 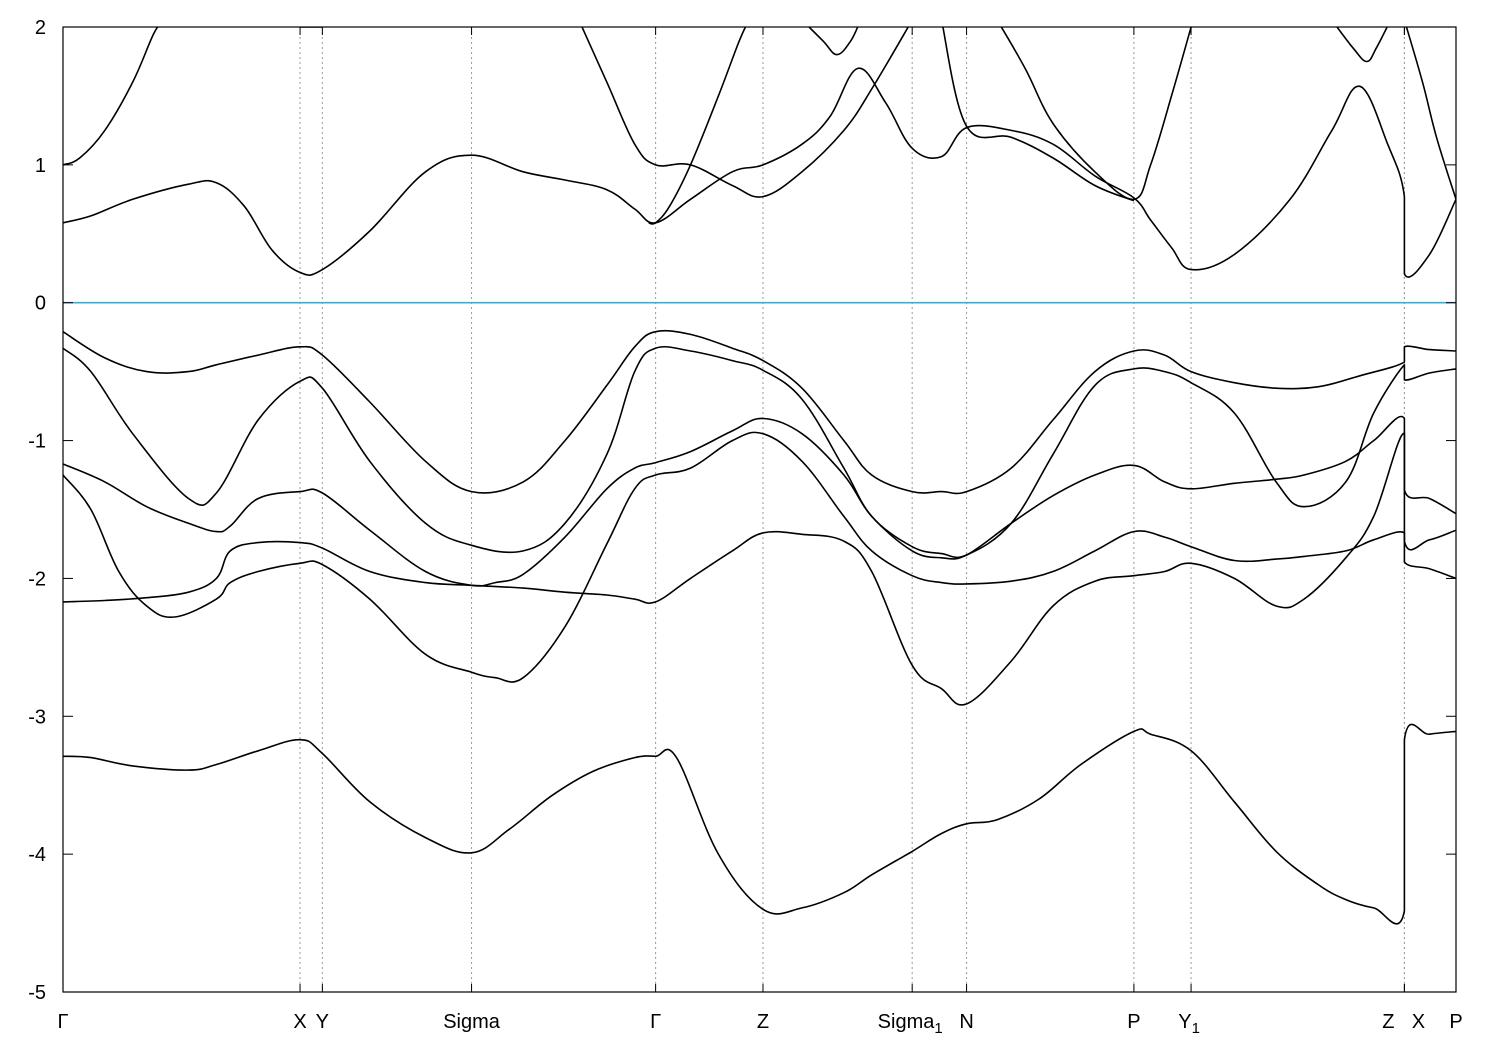 I want to click on y-tick-label: -2, so click(x=37, y=579).